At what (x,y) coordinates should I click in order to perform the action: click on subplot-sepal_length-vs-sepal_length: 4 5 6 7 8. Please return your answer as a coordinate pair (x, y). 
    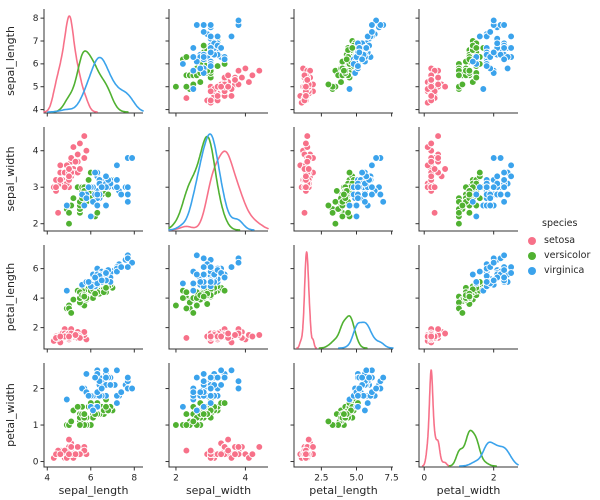
    Looking at the image, I should click on (88, 63).